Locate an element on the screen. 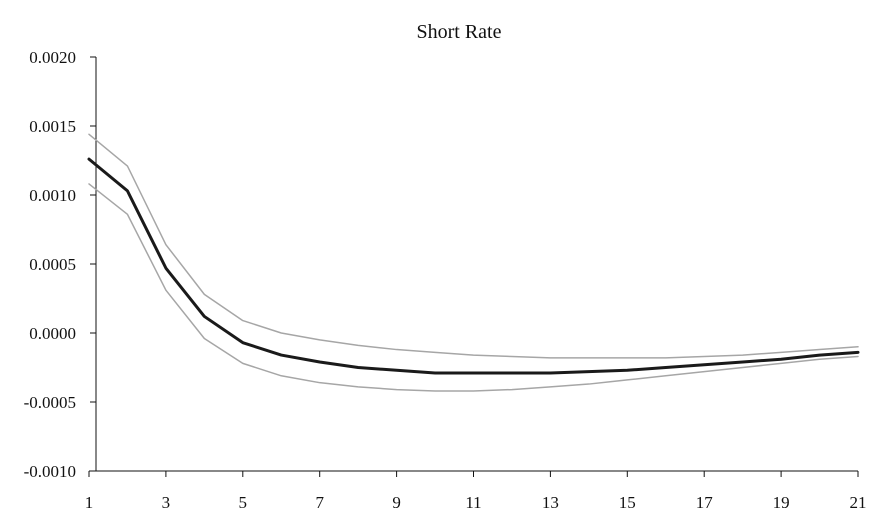  y-tick-label: -0.0010 is located at coordinates (50, 471).